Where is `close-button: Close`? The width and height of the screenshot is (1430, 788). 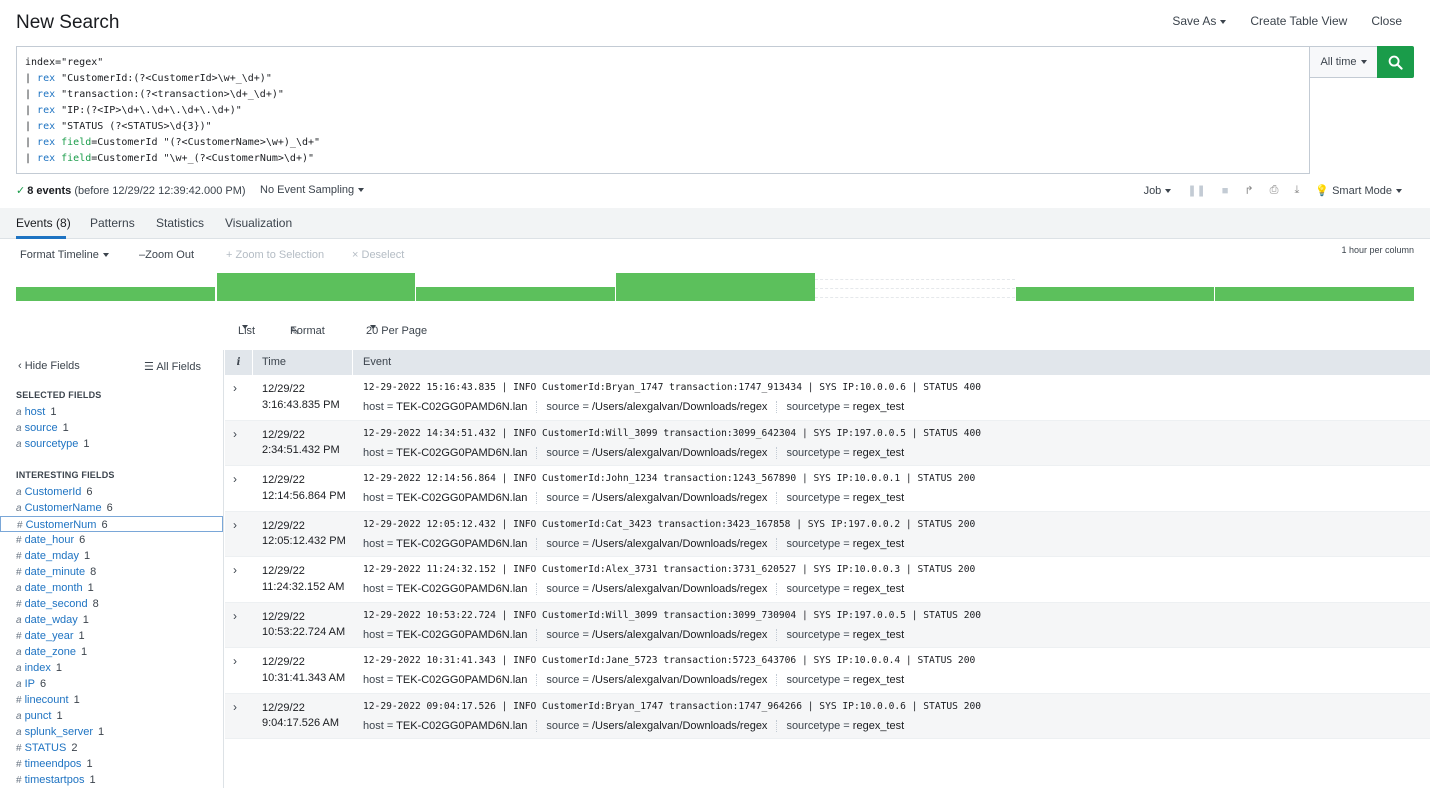 close-button: Close is located at coordinates (1386, 21).